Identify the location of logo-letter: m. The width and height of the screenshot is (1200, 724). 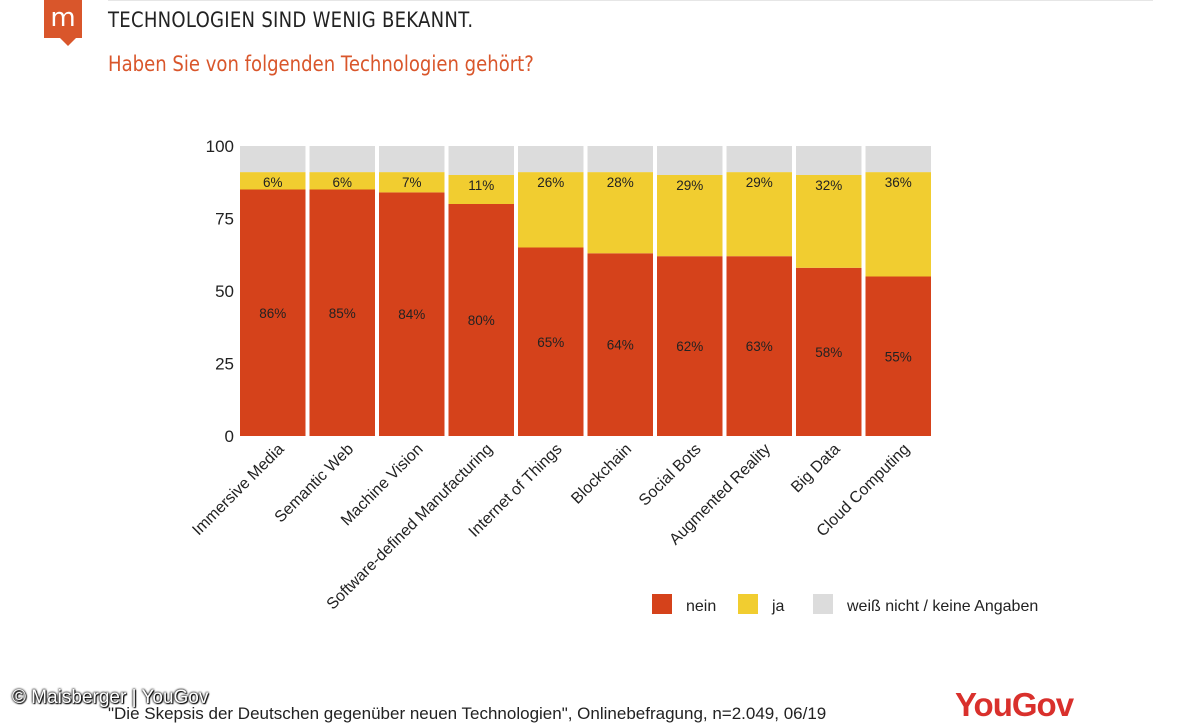
(63, 18).